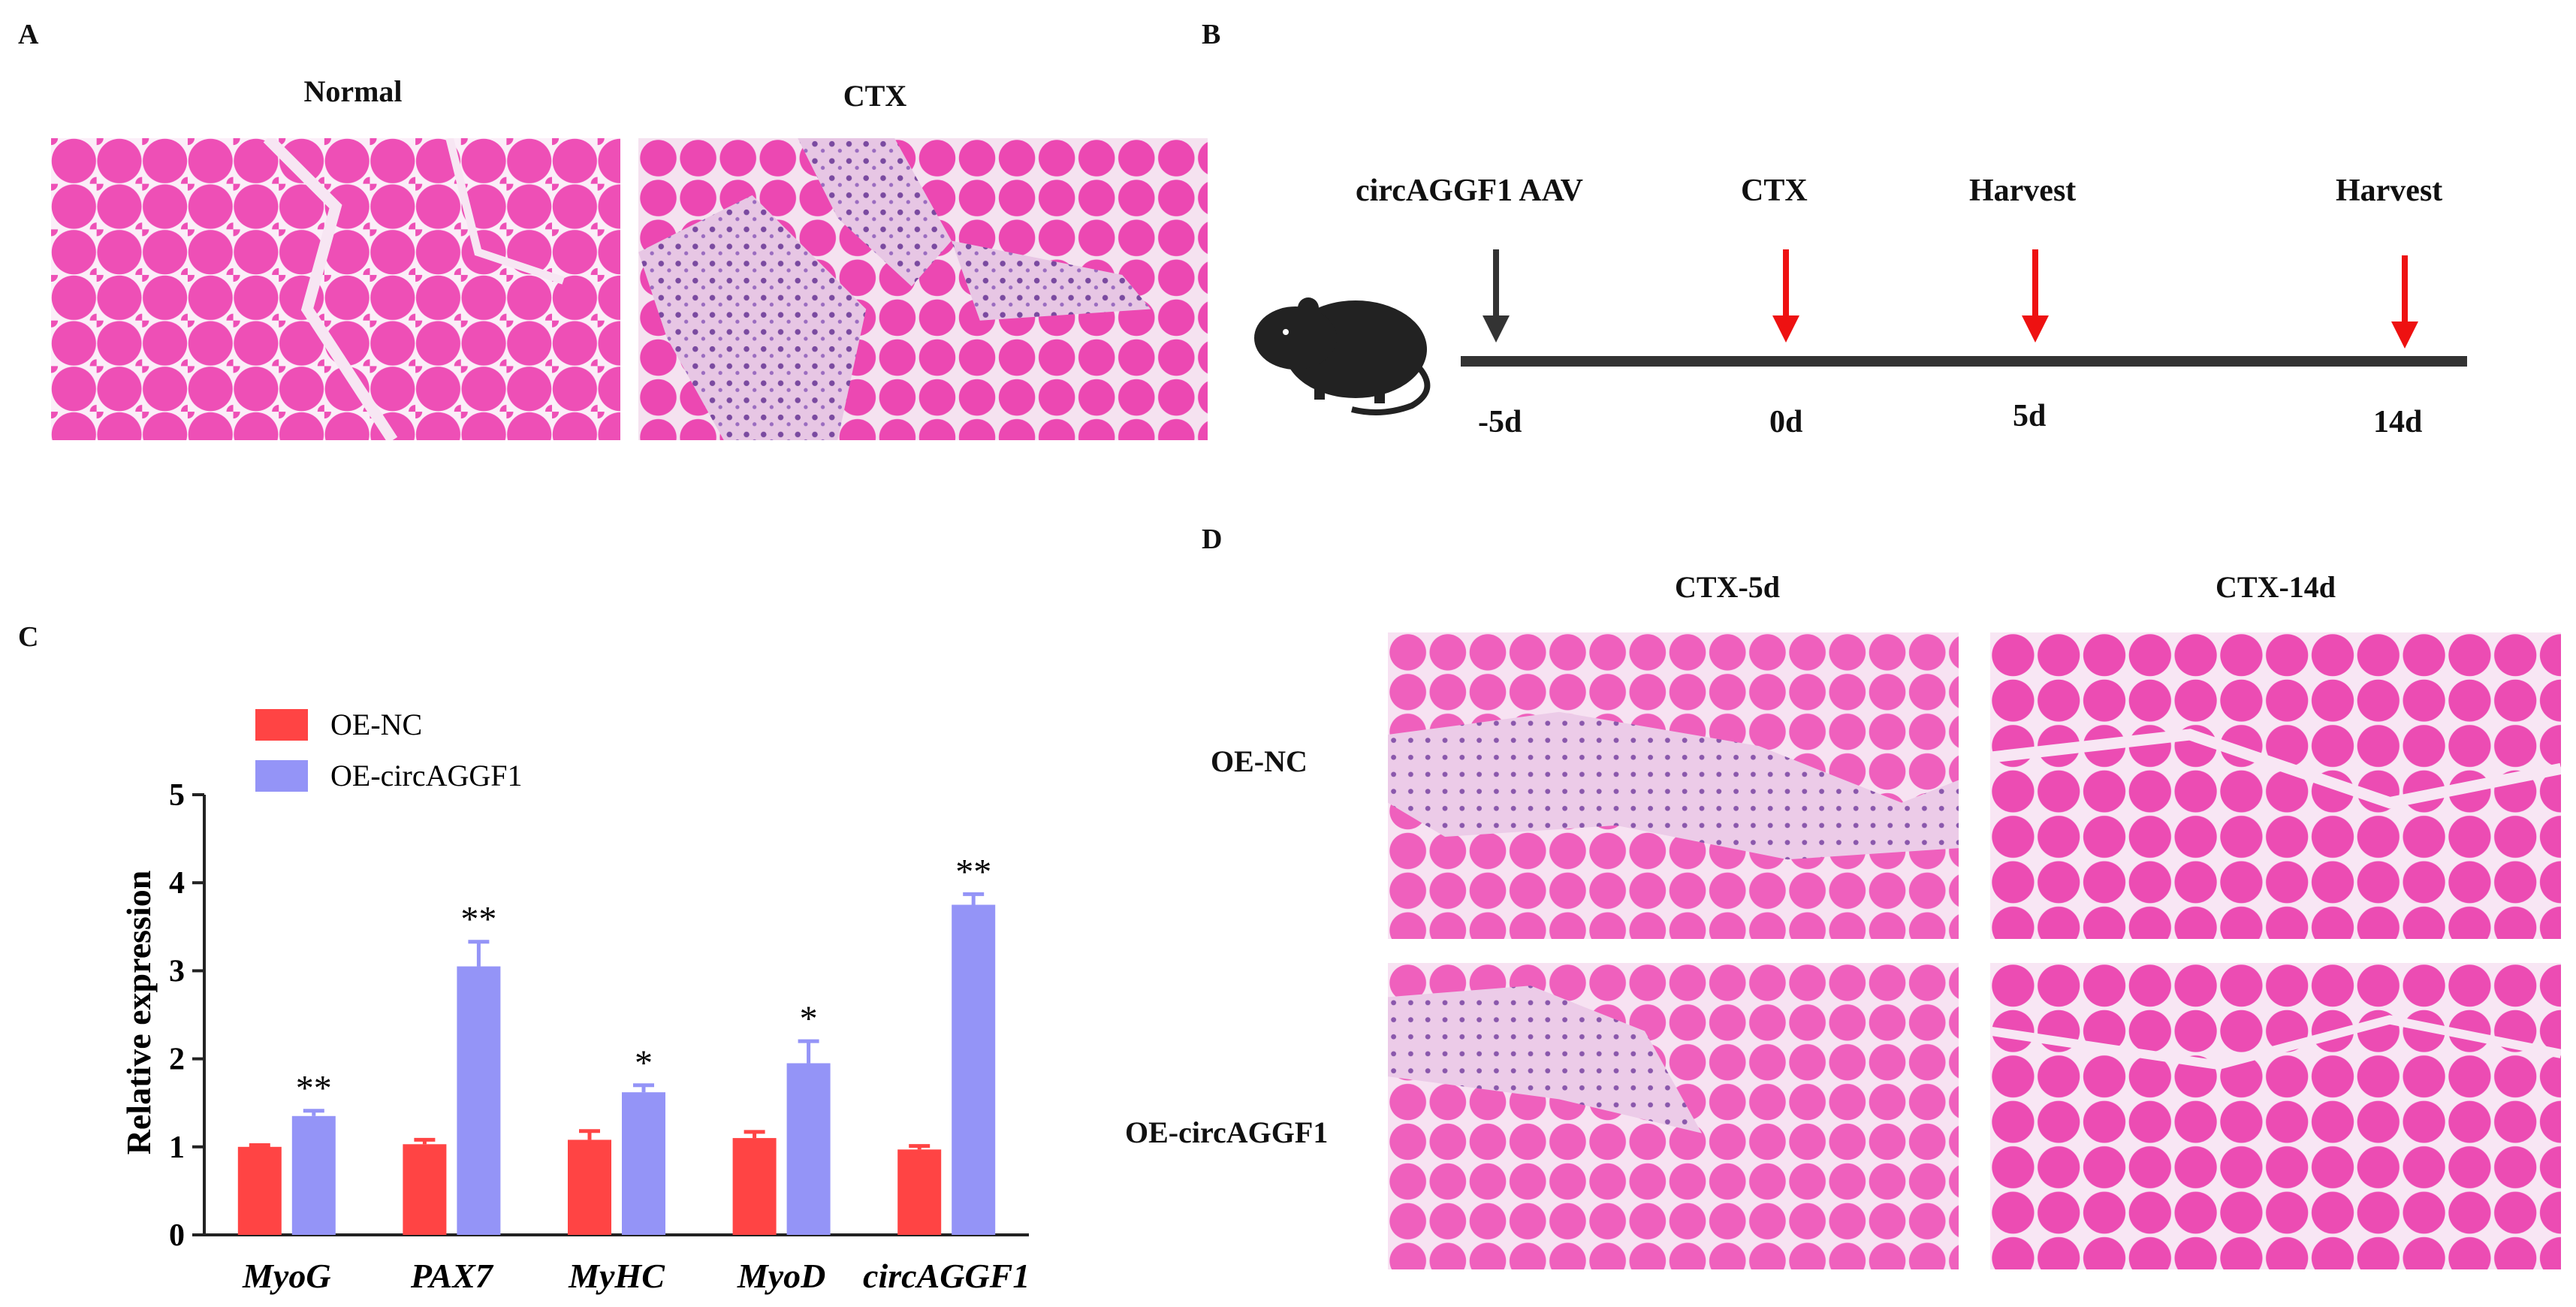 The image size is (2576, 1307). Describe the element at coordinates (875, 96) in the screenshot. I see `panel-a-label-ctx: CTX` at that location.